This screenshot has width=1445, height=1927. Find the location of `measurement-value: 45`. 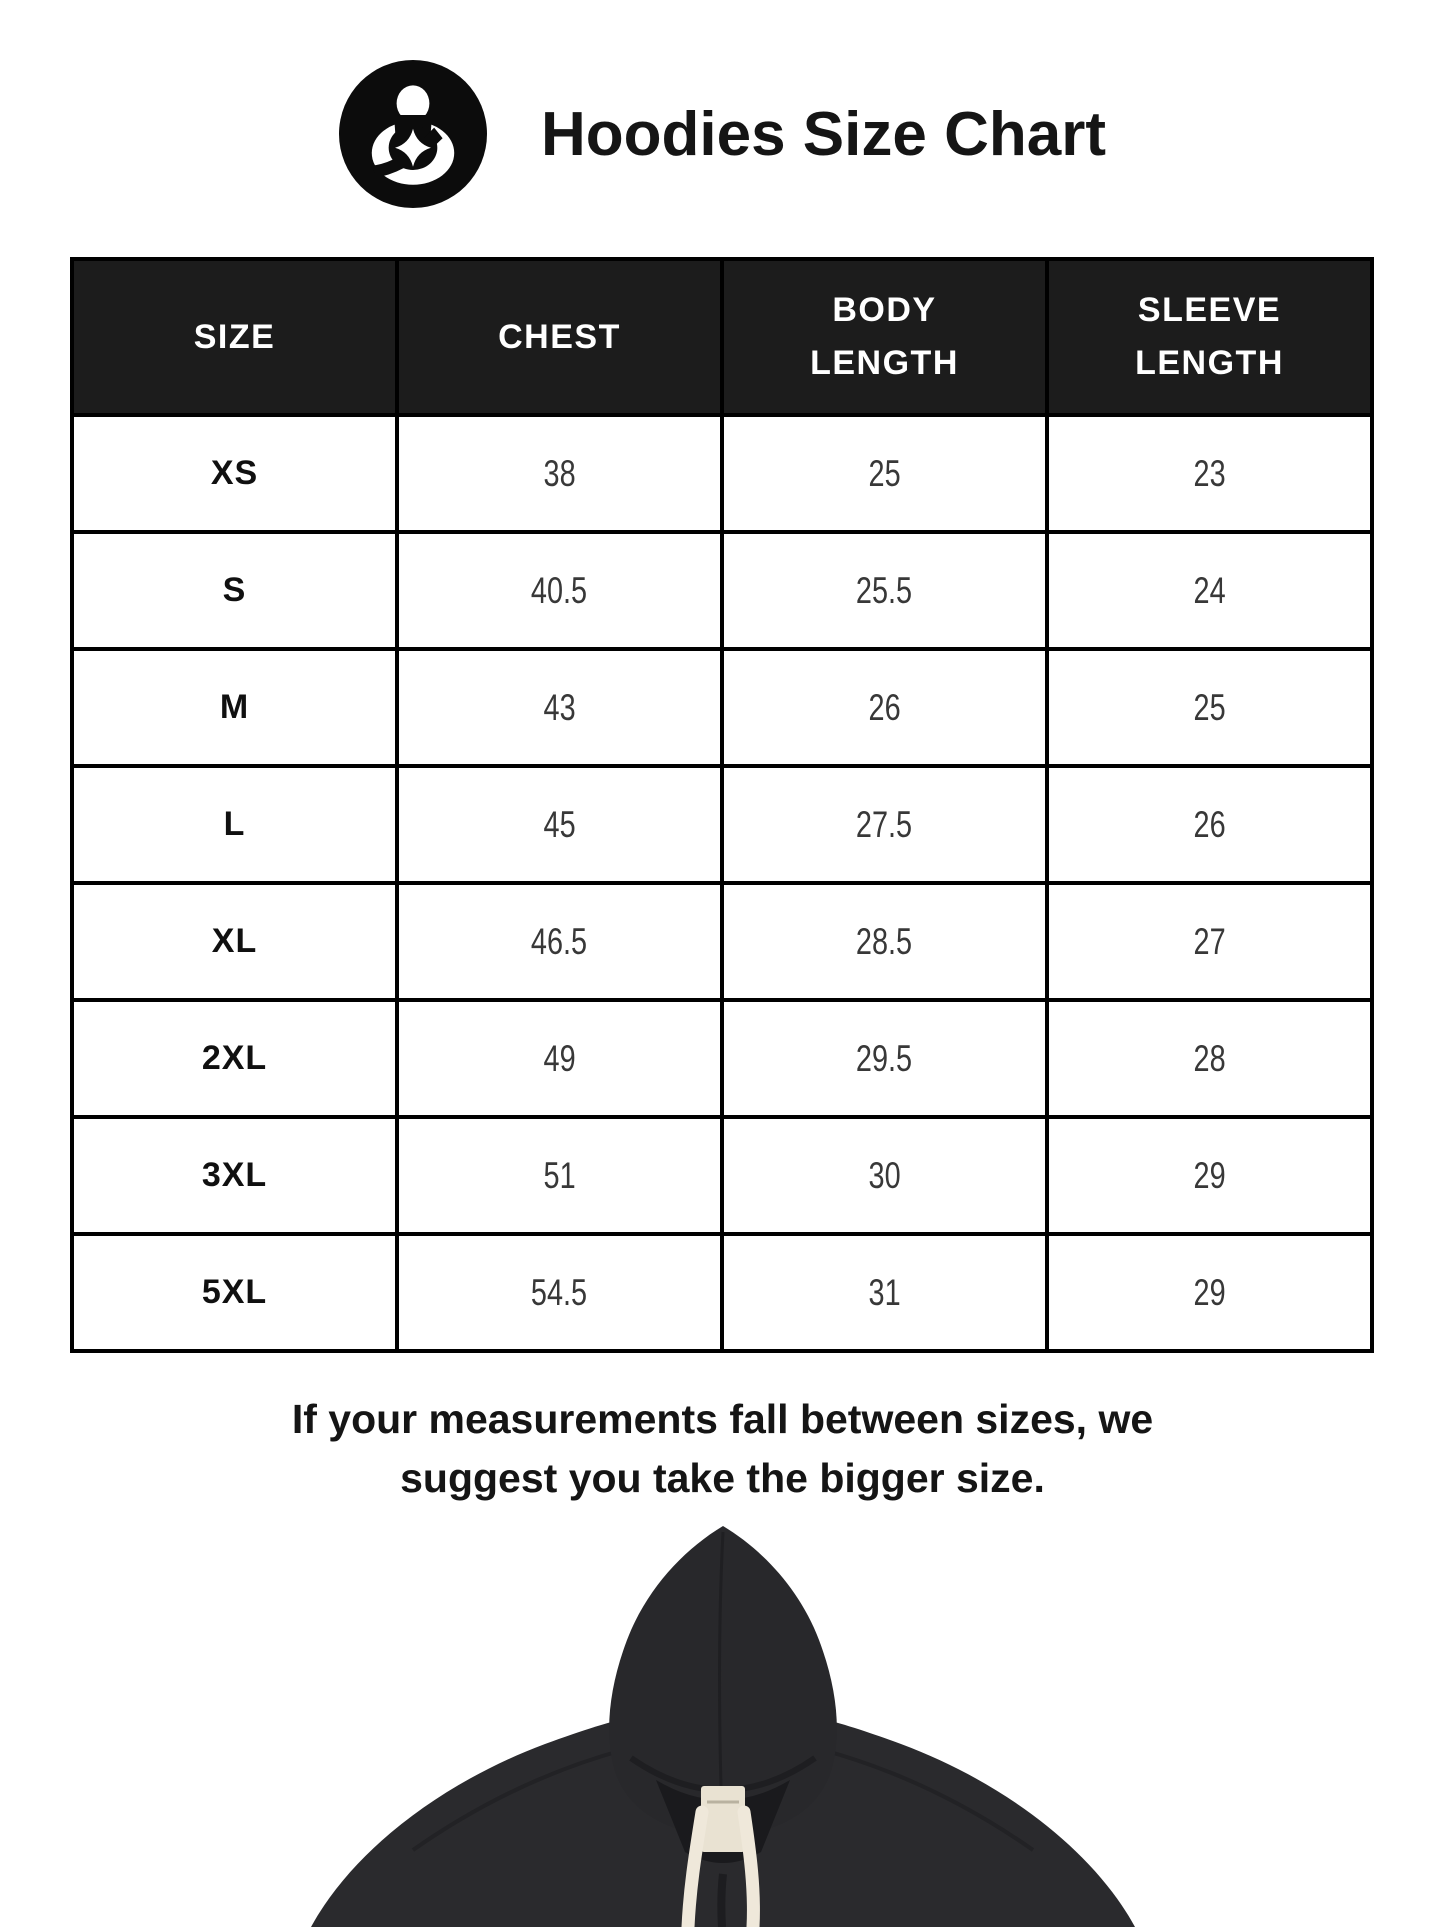

measurement-value: 45 is located at coordinates (559, 824).